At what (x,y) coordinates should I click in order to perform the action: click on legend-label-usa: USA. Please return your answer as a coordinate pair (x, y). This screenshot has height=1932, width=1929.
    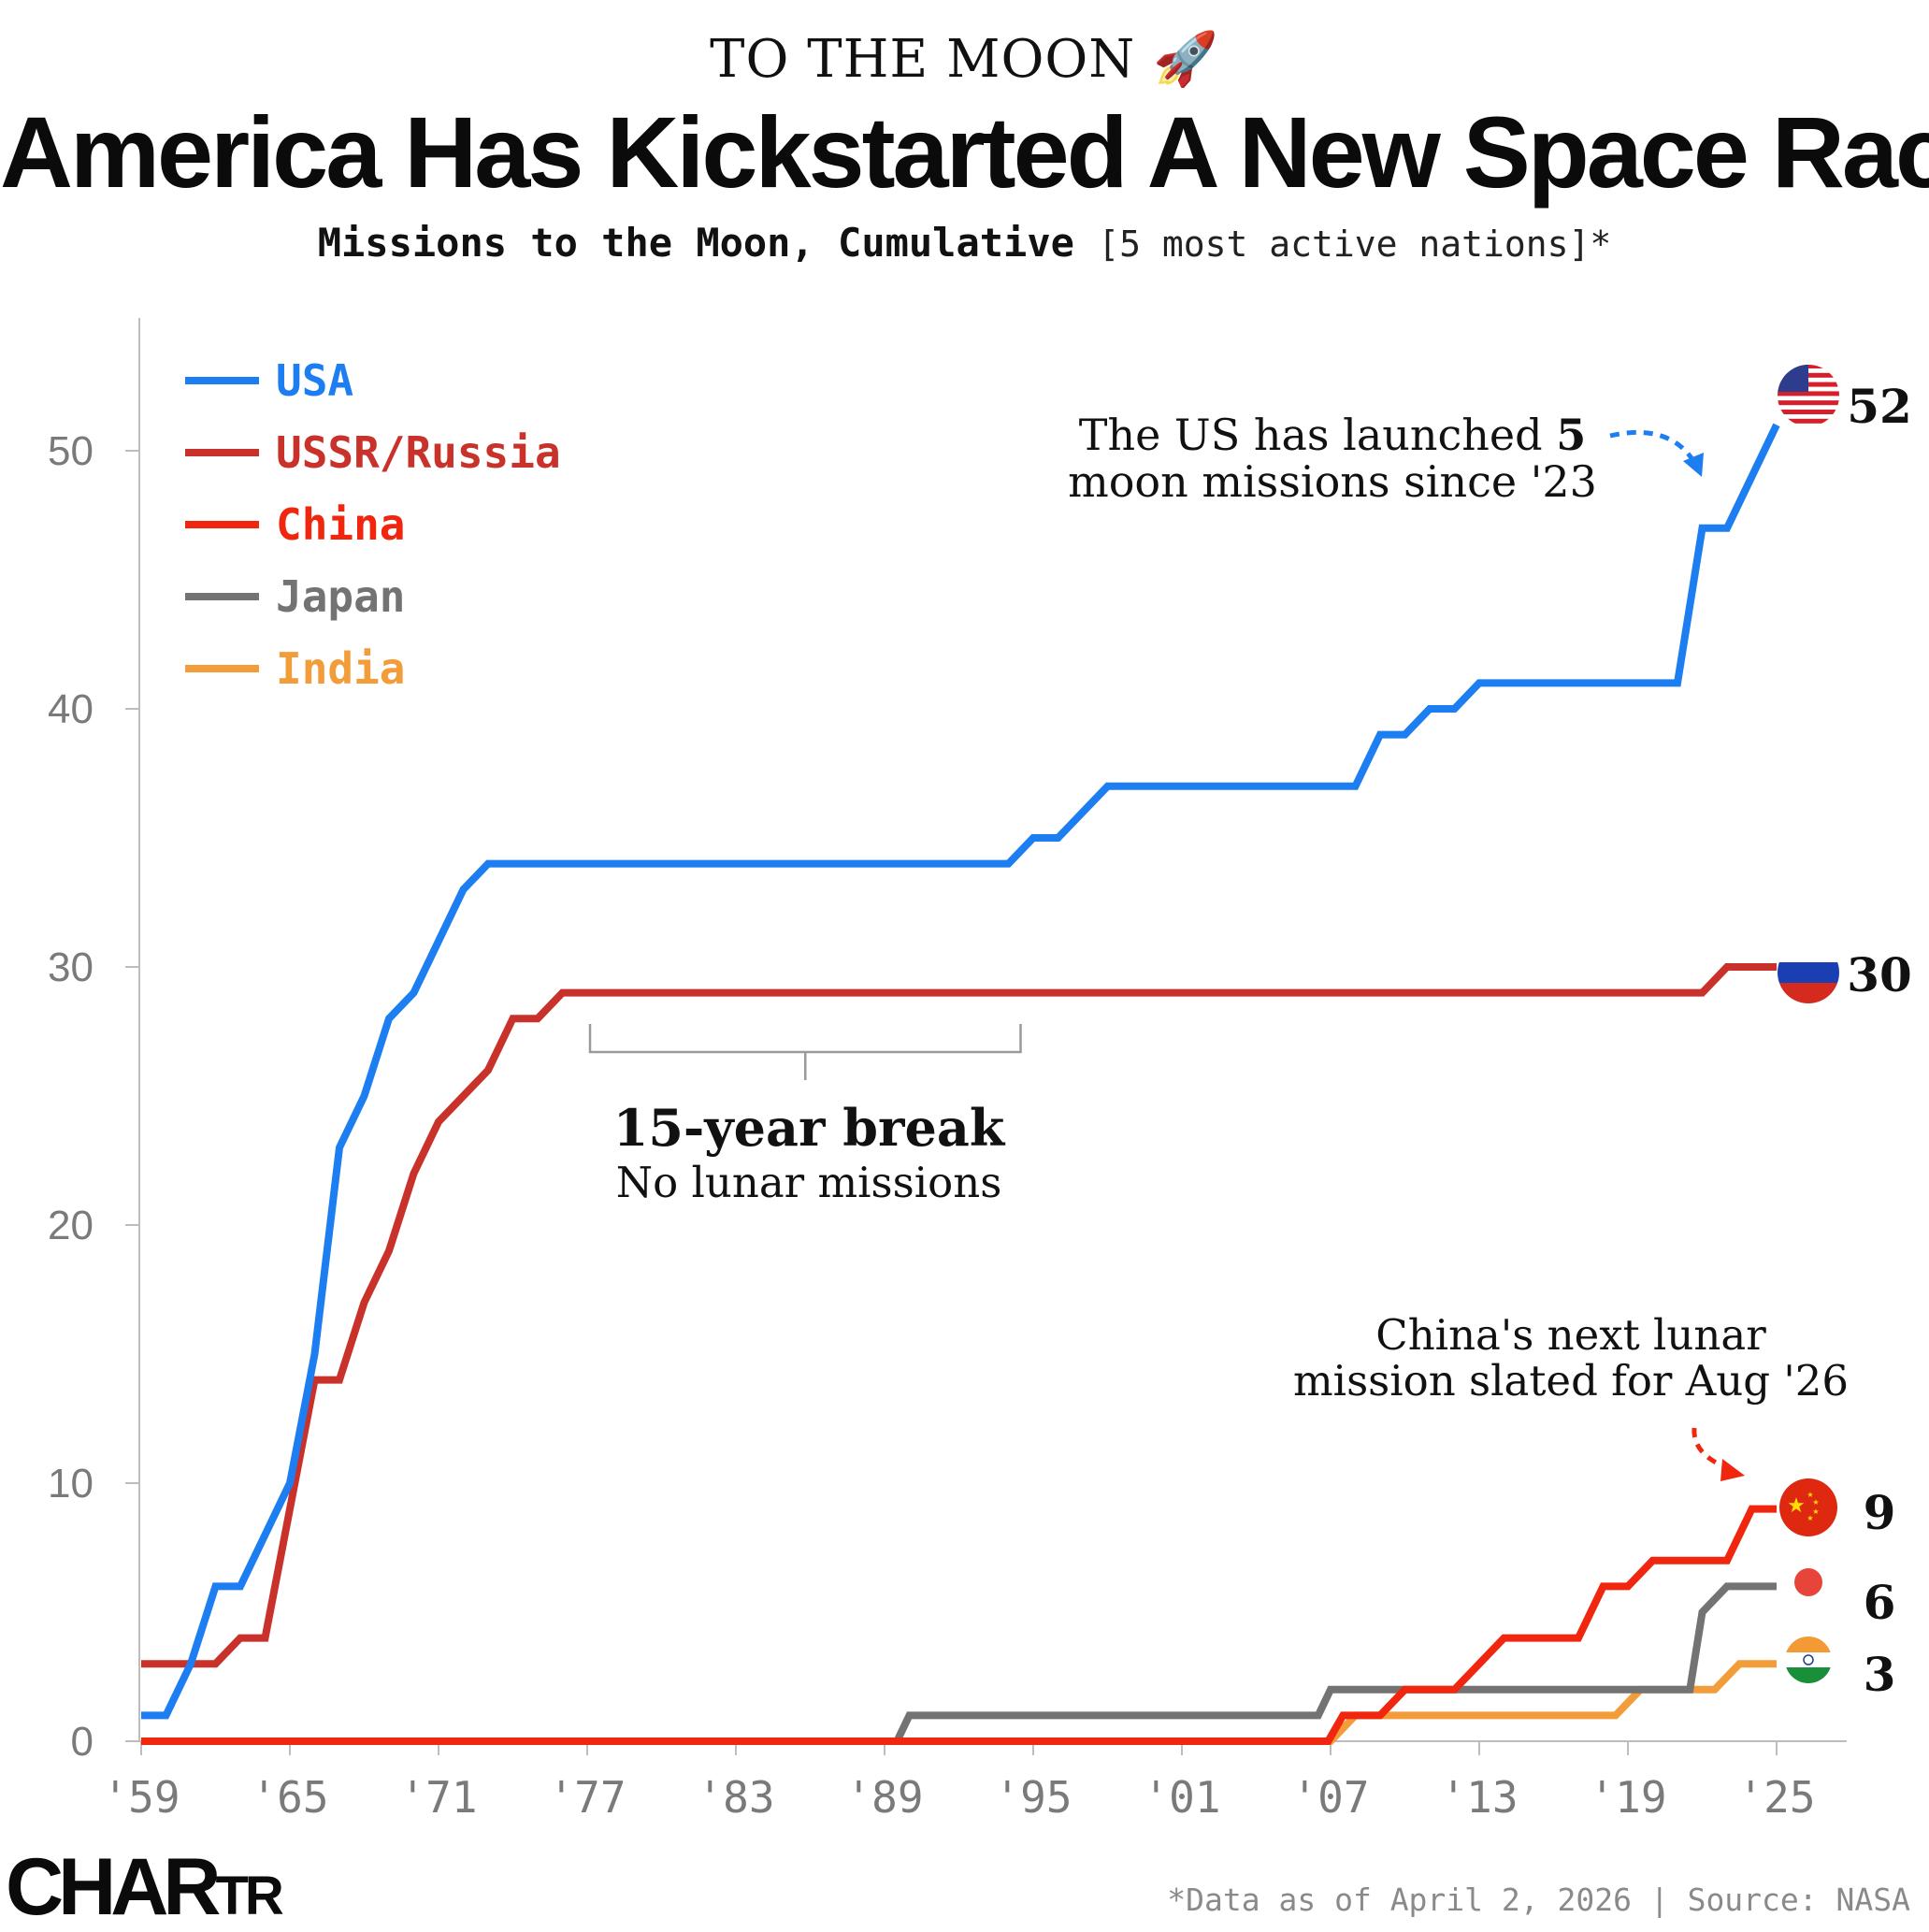
    Looking at the image, I should click on (314, 380).